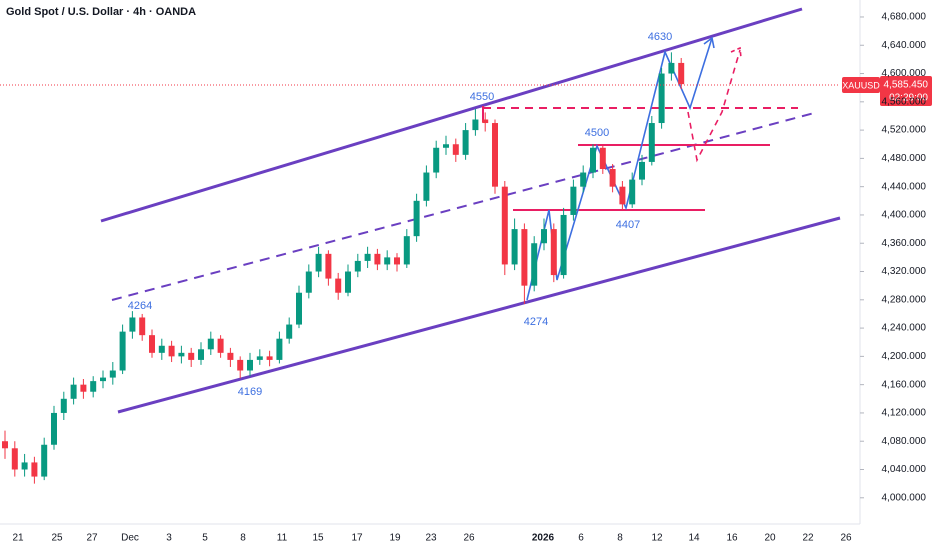 Image resolution: width=932 pixels, height=550 pixels. Describe the element at coordinates (904, 299) in the screenshot. I see `y-tick-label: 4,280.000` at that location.